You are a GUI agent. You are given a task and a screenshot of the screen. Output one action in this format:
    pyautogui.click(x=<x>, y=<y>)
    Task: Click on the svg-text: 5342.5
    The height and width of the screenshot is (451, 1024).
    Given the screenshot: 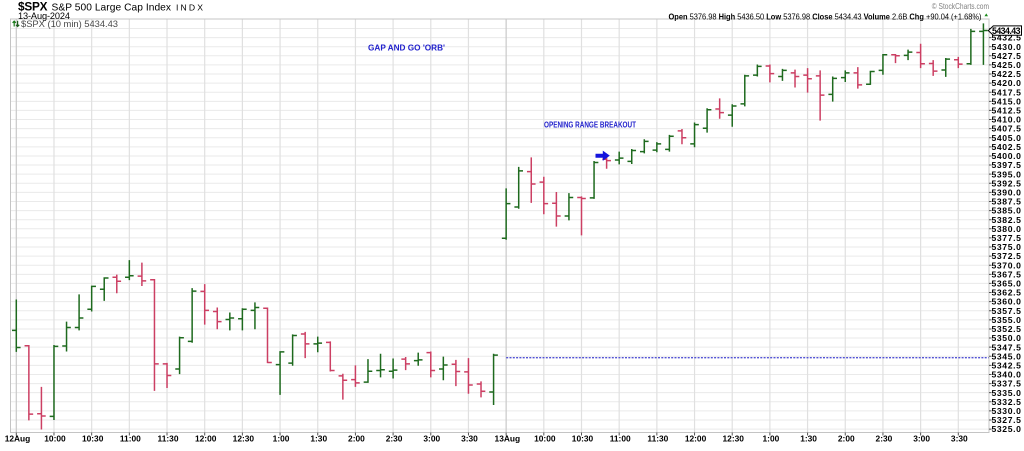 What is the action you would take?
    pyautogui.click(x=1007, y=365)
    